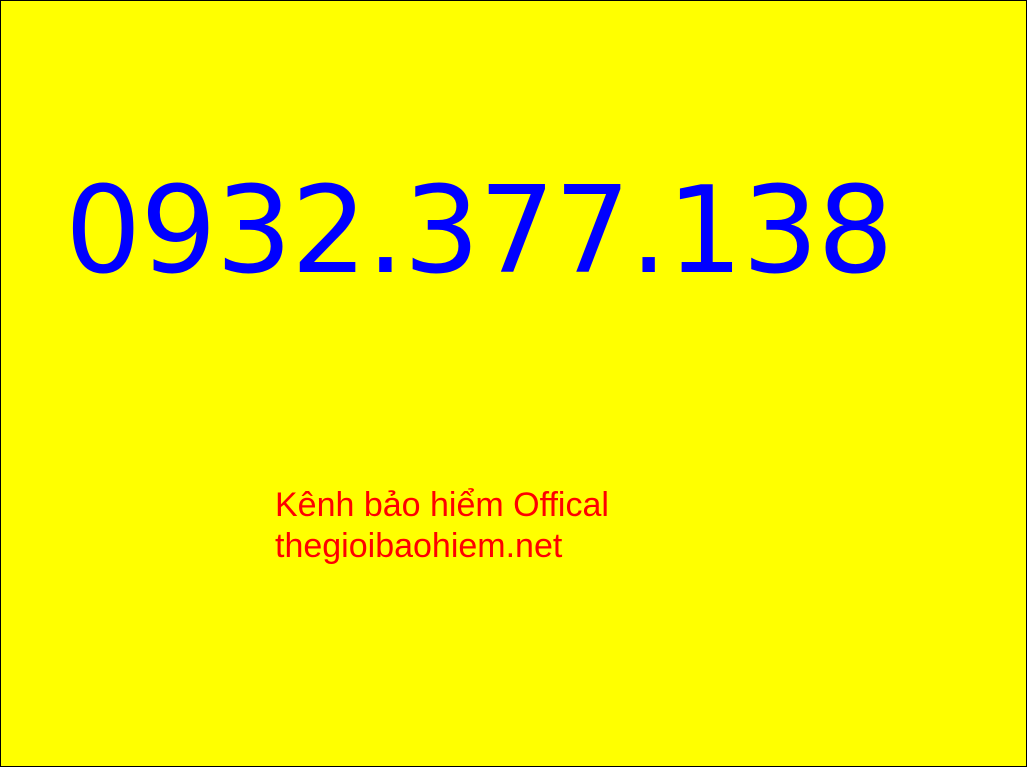 Image resolution: width=1027 pixels, height=767 pixels. Describe the element at coordinates (442, 526) in the screenshot. I see `caption-block: Kênh bảo hiểm Offical thegioibaohiem.net` at that location.